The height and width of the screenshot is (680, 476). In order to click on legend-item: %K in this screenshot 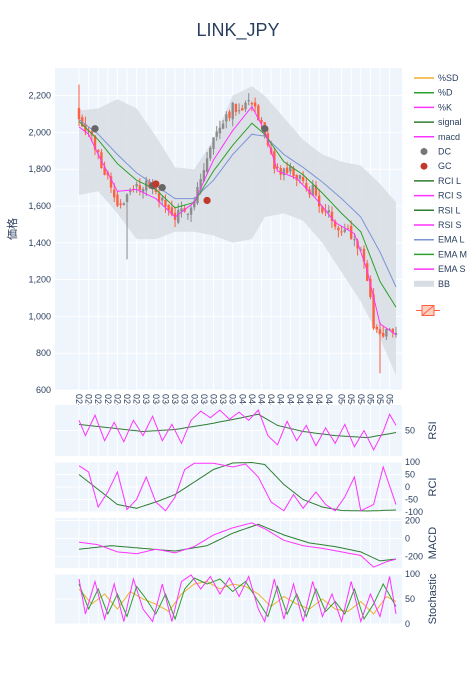, I will do `click(433, 107)`.